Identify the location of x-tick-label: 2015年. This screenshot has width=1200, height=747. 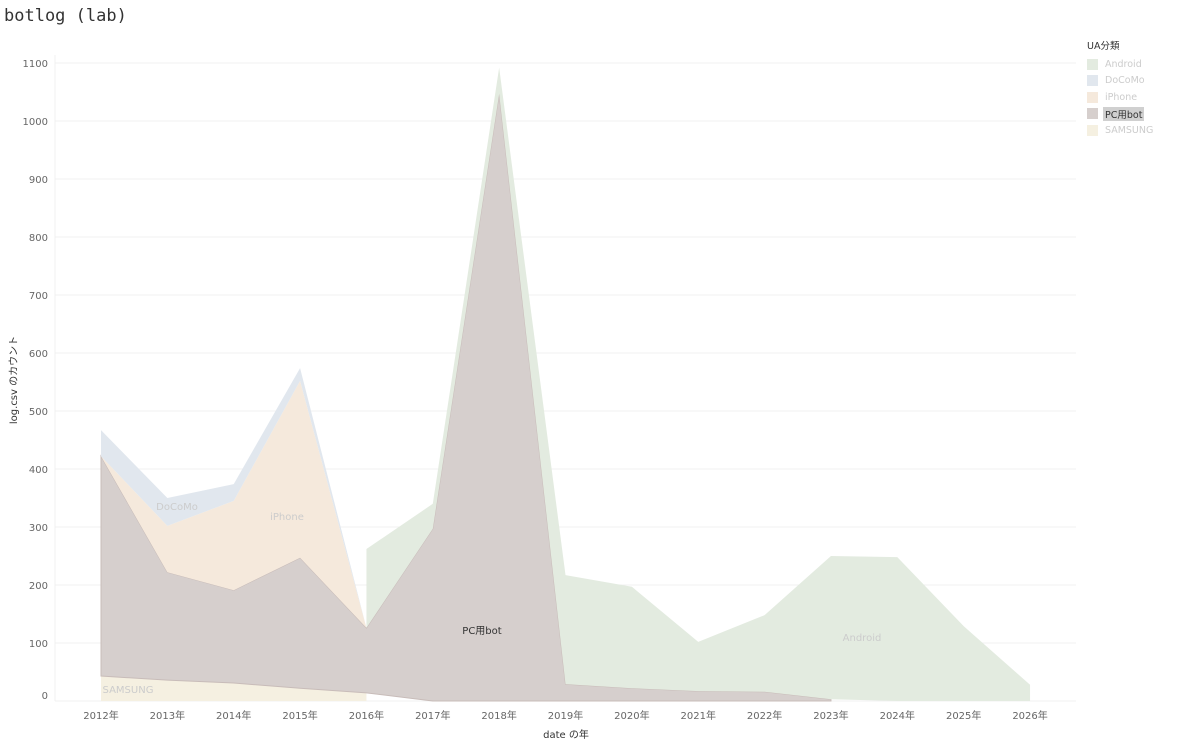
(299, 715).